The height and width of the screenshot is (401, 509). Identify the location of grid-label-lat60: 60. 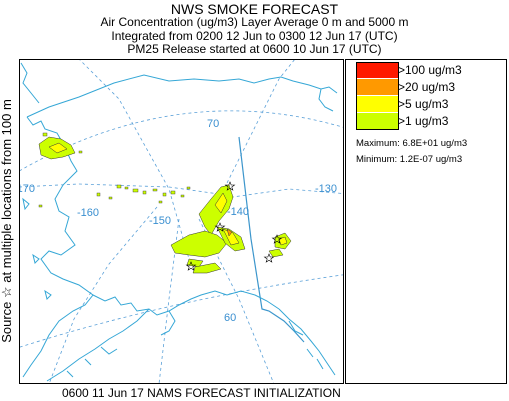
(230, 318).